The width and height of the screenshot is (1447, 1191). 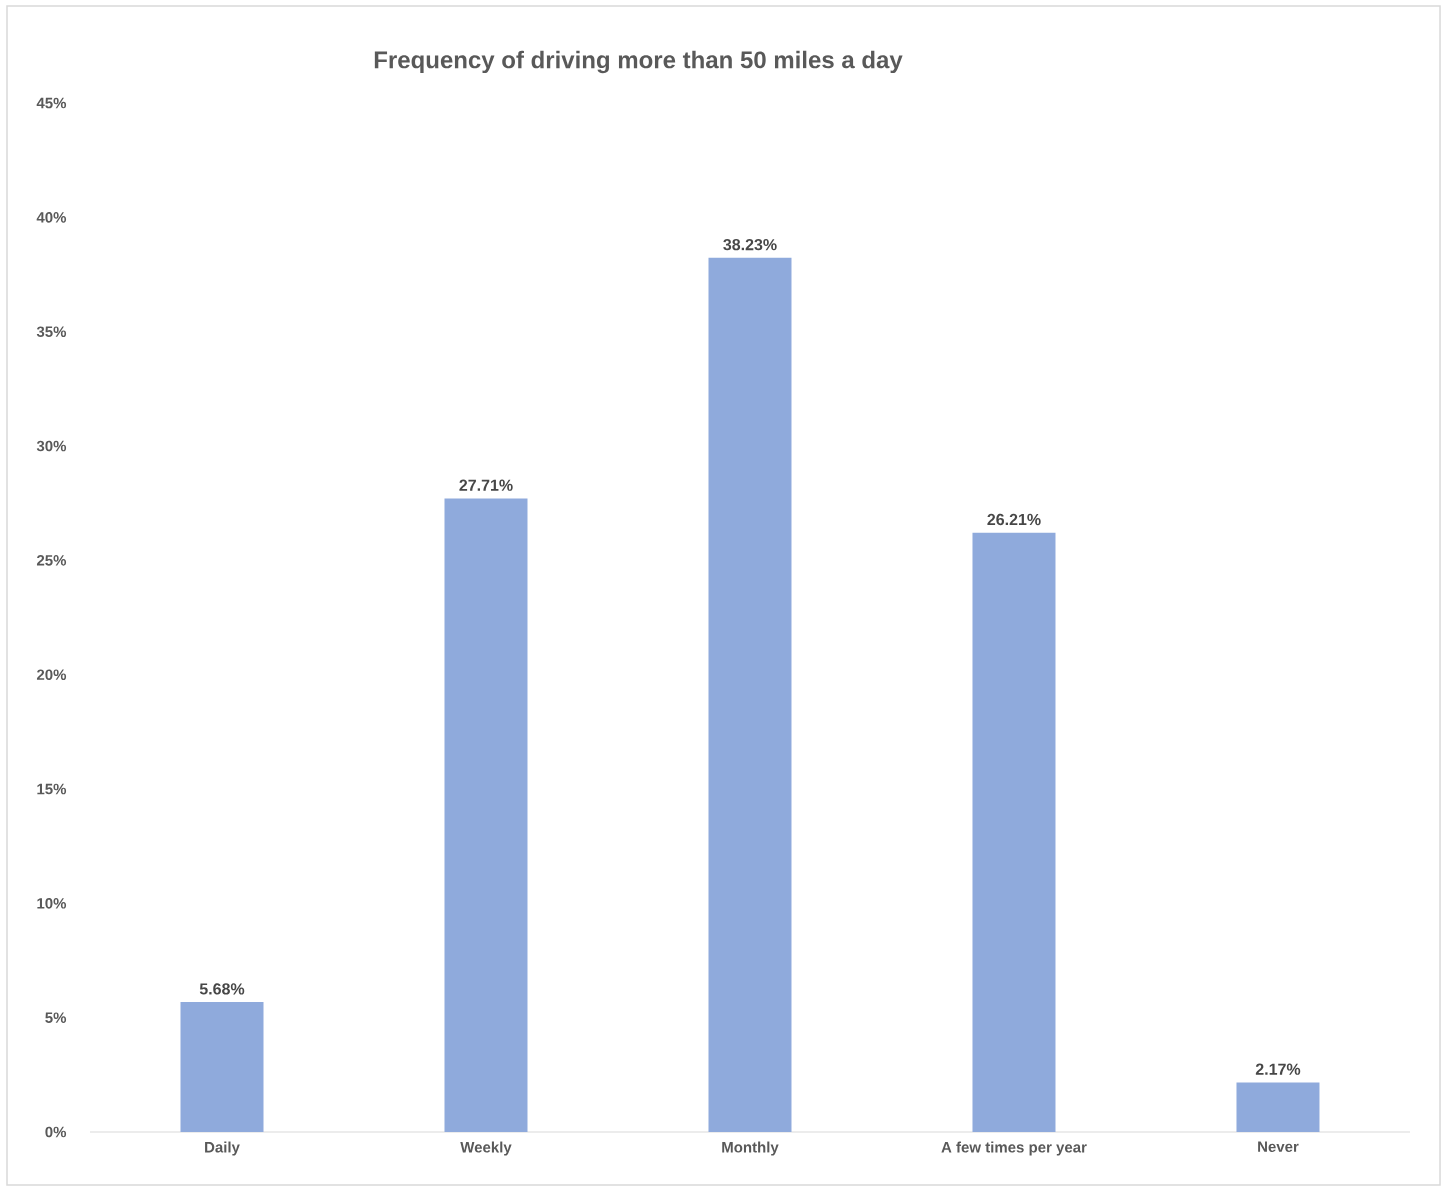 I want to click on x-tick-label: Weekly, so click(x=486, y=1148).